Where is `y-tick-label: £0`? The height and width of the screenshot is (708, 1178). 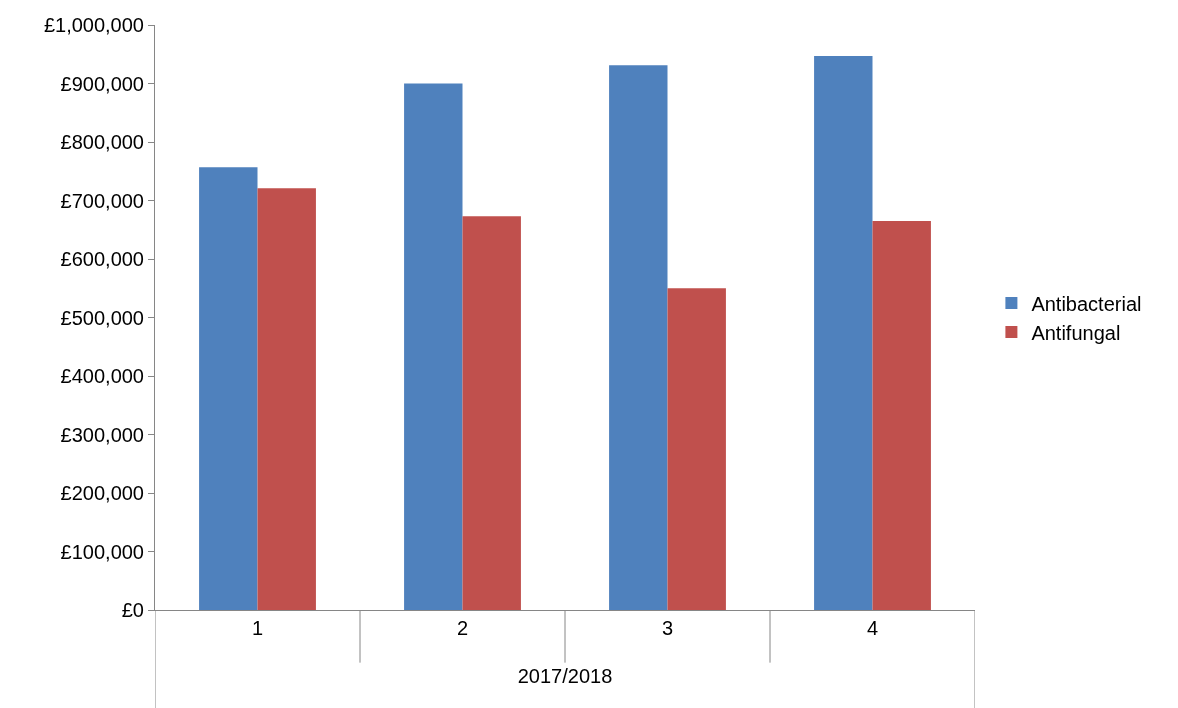
y-tick-label: £0 is located at coordinates (132, 610).